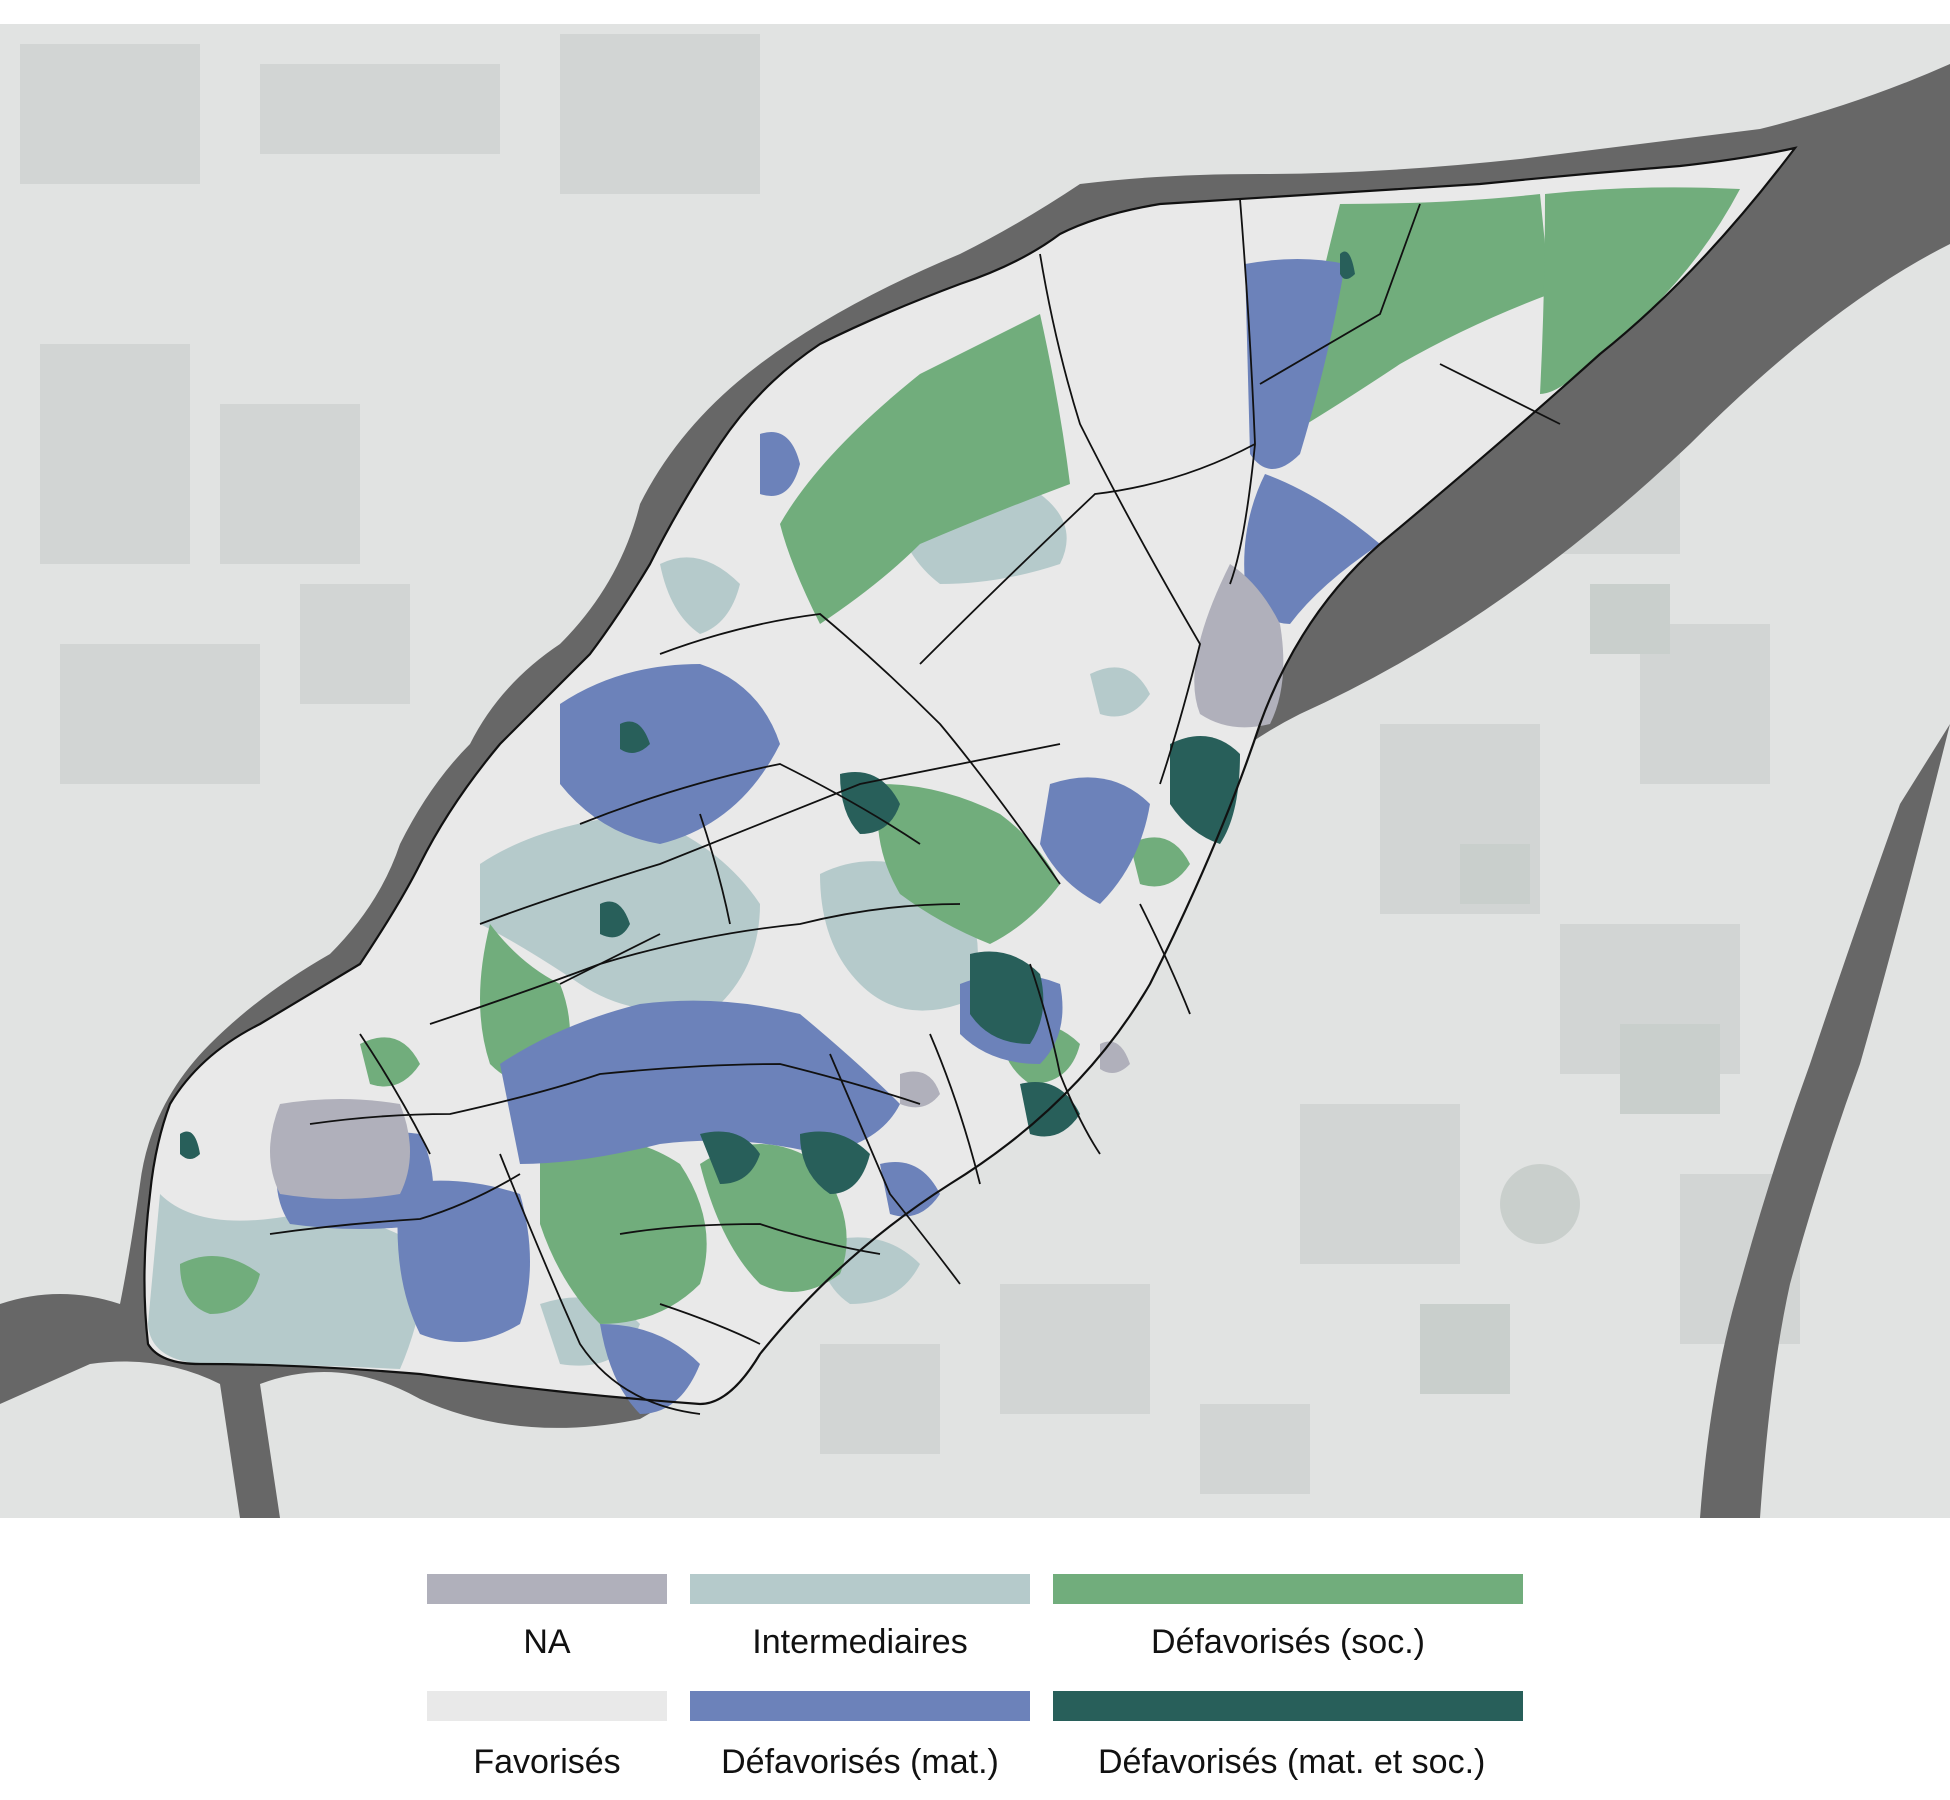 The width and height of the screenshot is (1950, 1800). Describe the element at coordinates (860, 1706) in the screenshot. I see `legend-swatch-defavorises-mat` at that location.